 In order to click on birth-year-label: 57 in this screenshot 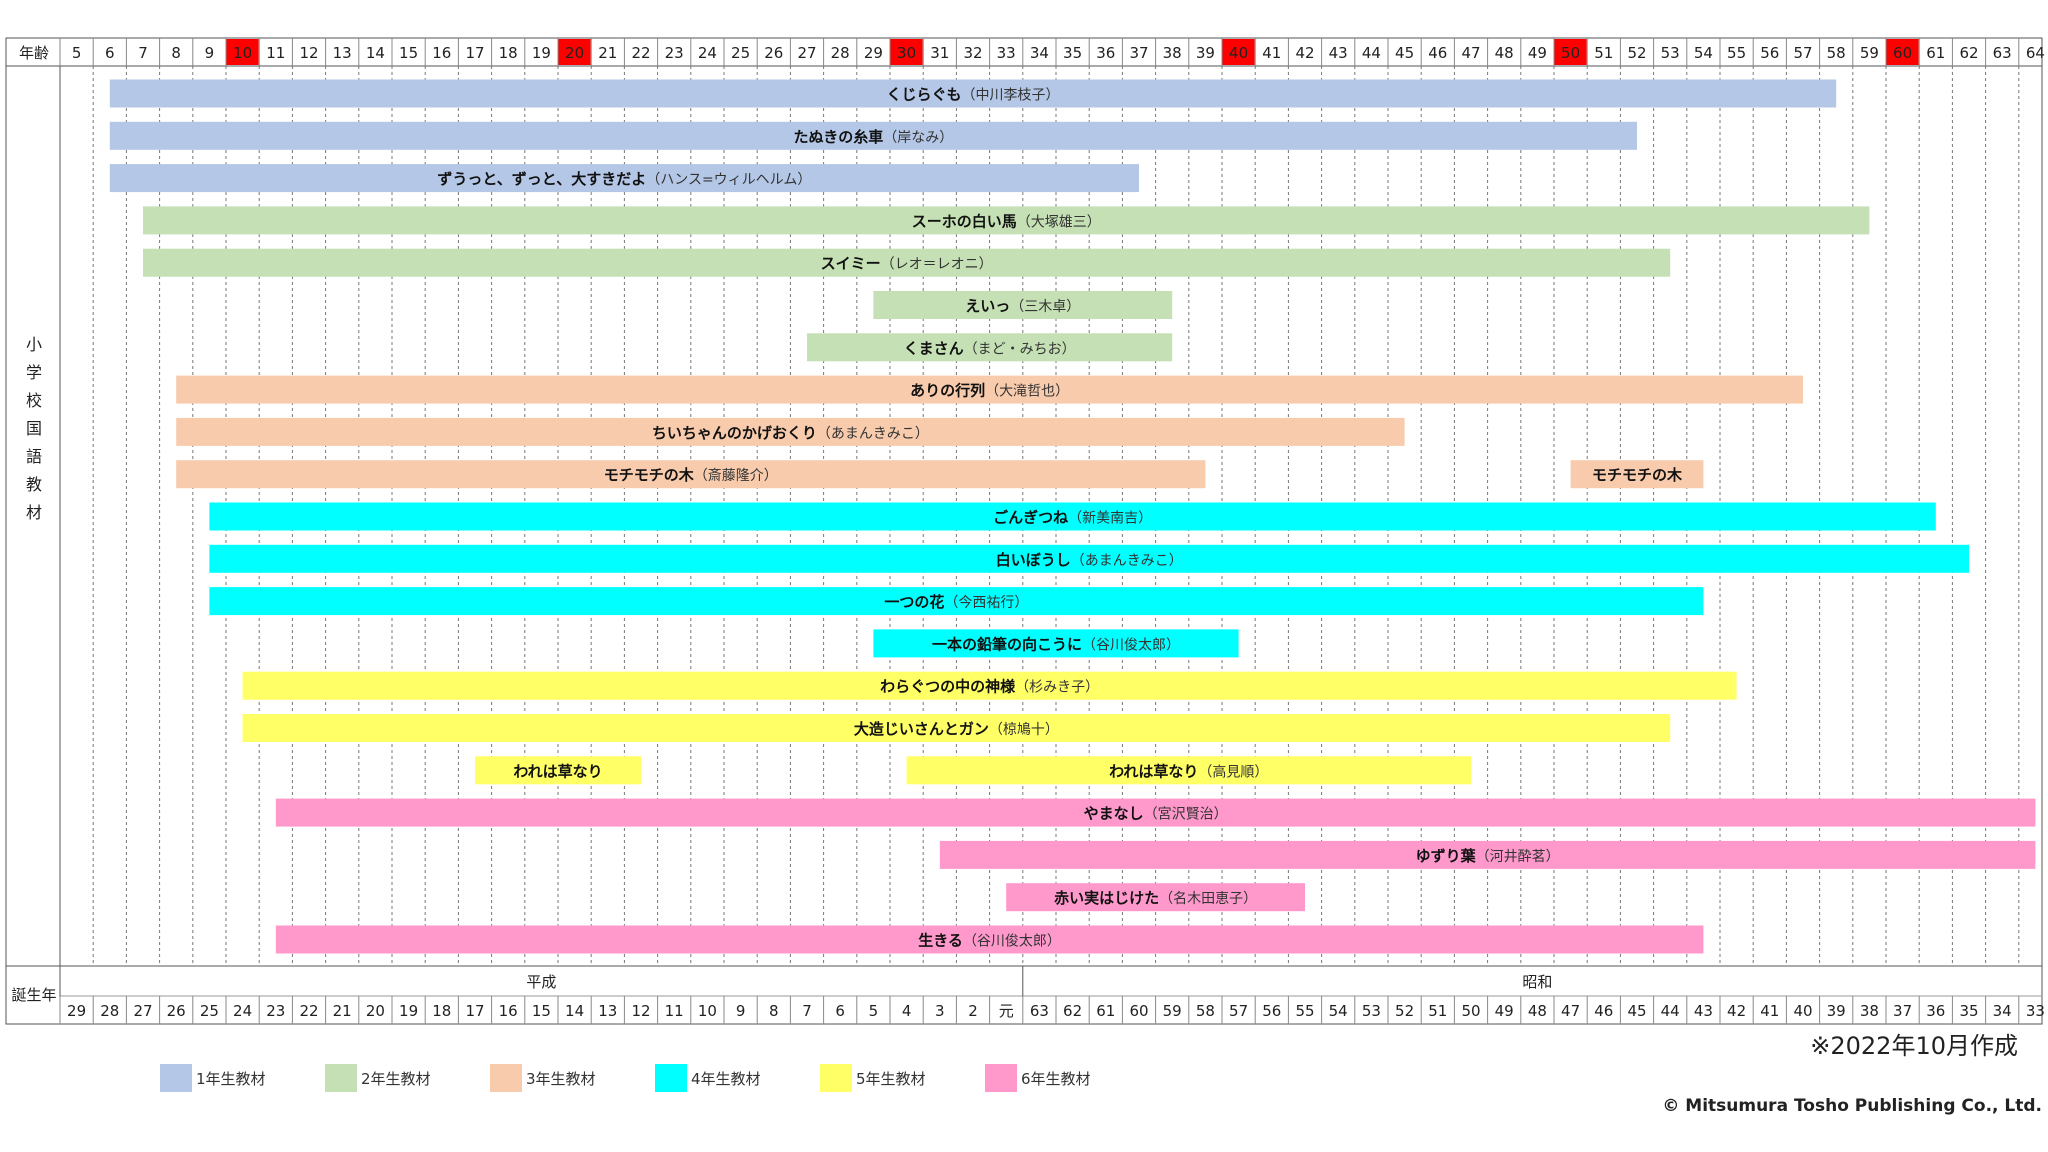, I will do `click(1238, 1011)`.